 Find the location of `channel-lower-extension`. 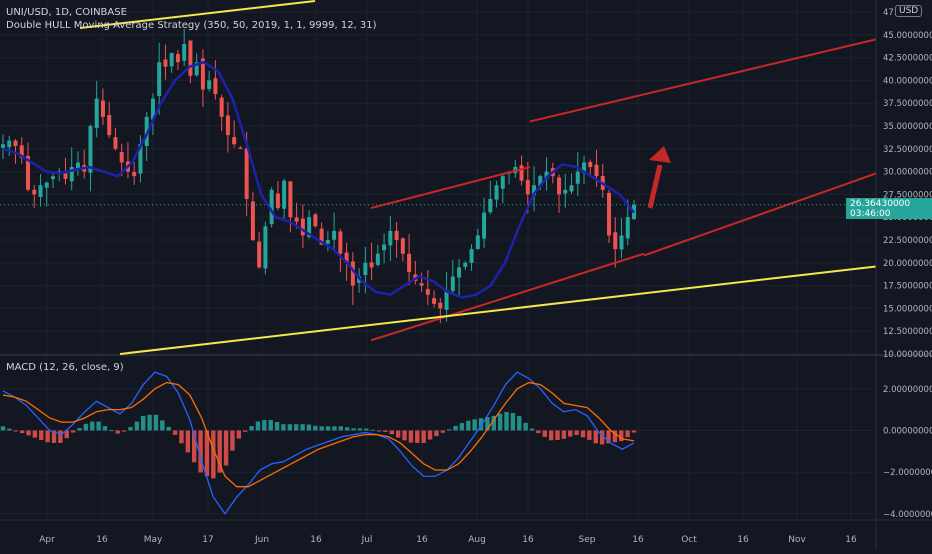

channel-lower-extension is located at coordinates (760, 214).